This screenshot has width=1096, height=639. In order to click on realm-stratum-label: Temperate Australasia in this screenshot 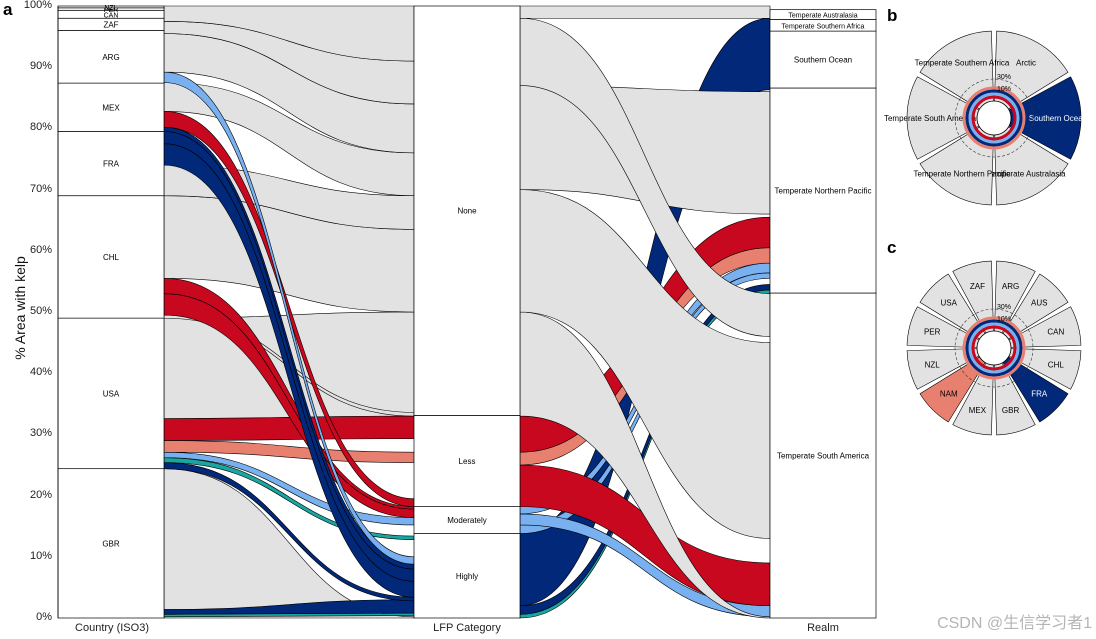, I will do `click(822, 16)`.